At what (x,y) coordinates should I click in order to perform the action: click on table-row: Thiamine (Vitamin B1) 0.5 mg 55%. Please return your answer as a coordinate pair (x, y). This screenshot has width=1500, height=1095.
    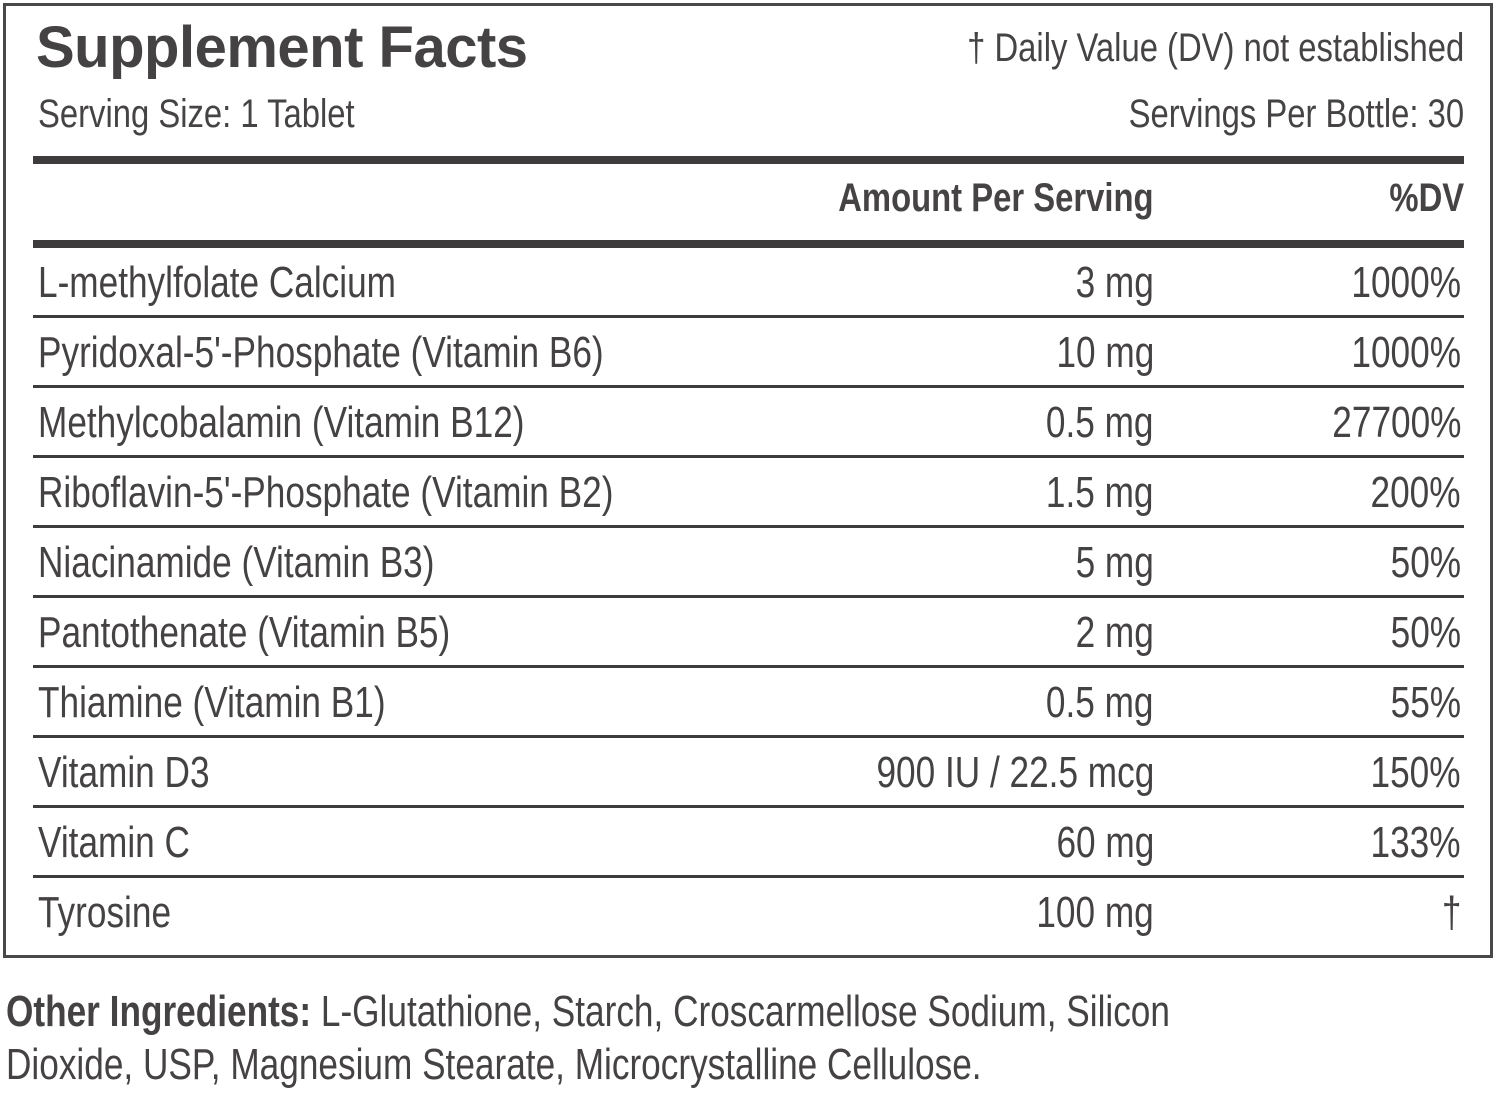
    Looking at the image, I should click on (748, 703).